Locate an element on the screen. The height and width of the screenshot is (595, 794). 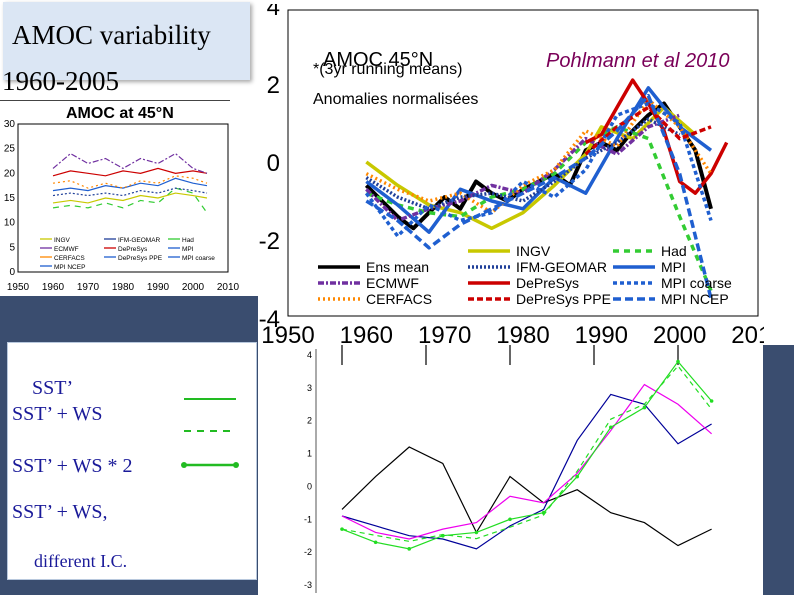
small-series-had is located at coordinates (130, 200).